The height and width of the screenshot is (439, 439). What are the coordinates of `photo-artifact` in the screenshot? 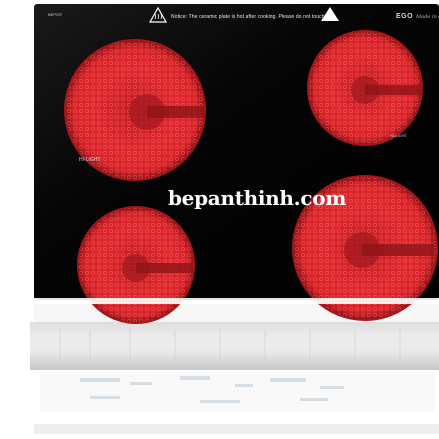 It's located at (236, 301).